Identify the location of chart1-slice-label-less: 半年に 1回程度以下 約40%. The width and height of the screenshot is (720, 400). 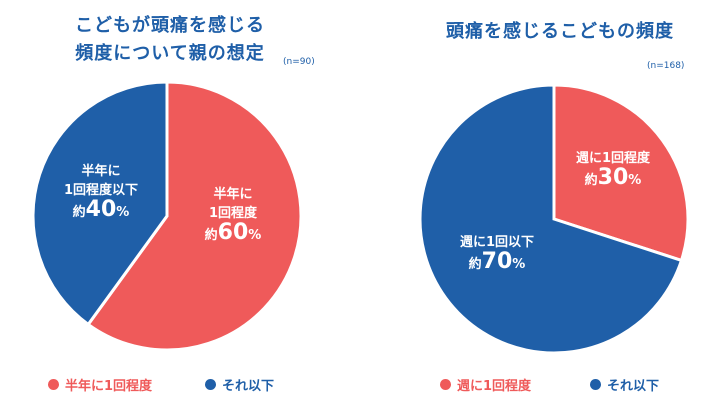
(101, 192).